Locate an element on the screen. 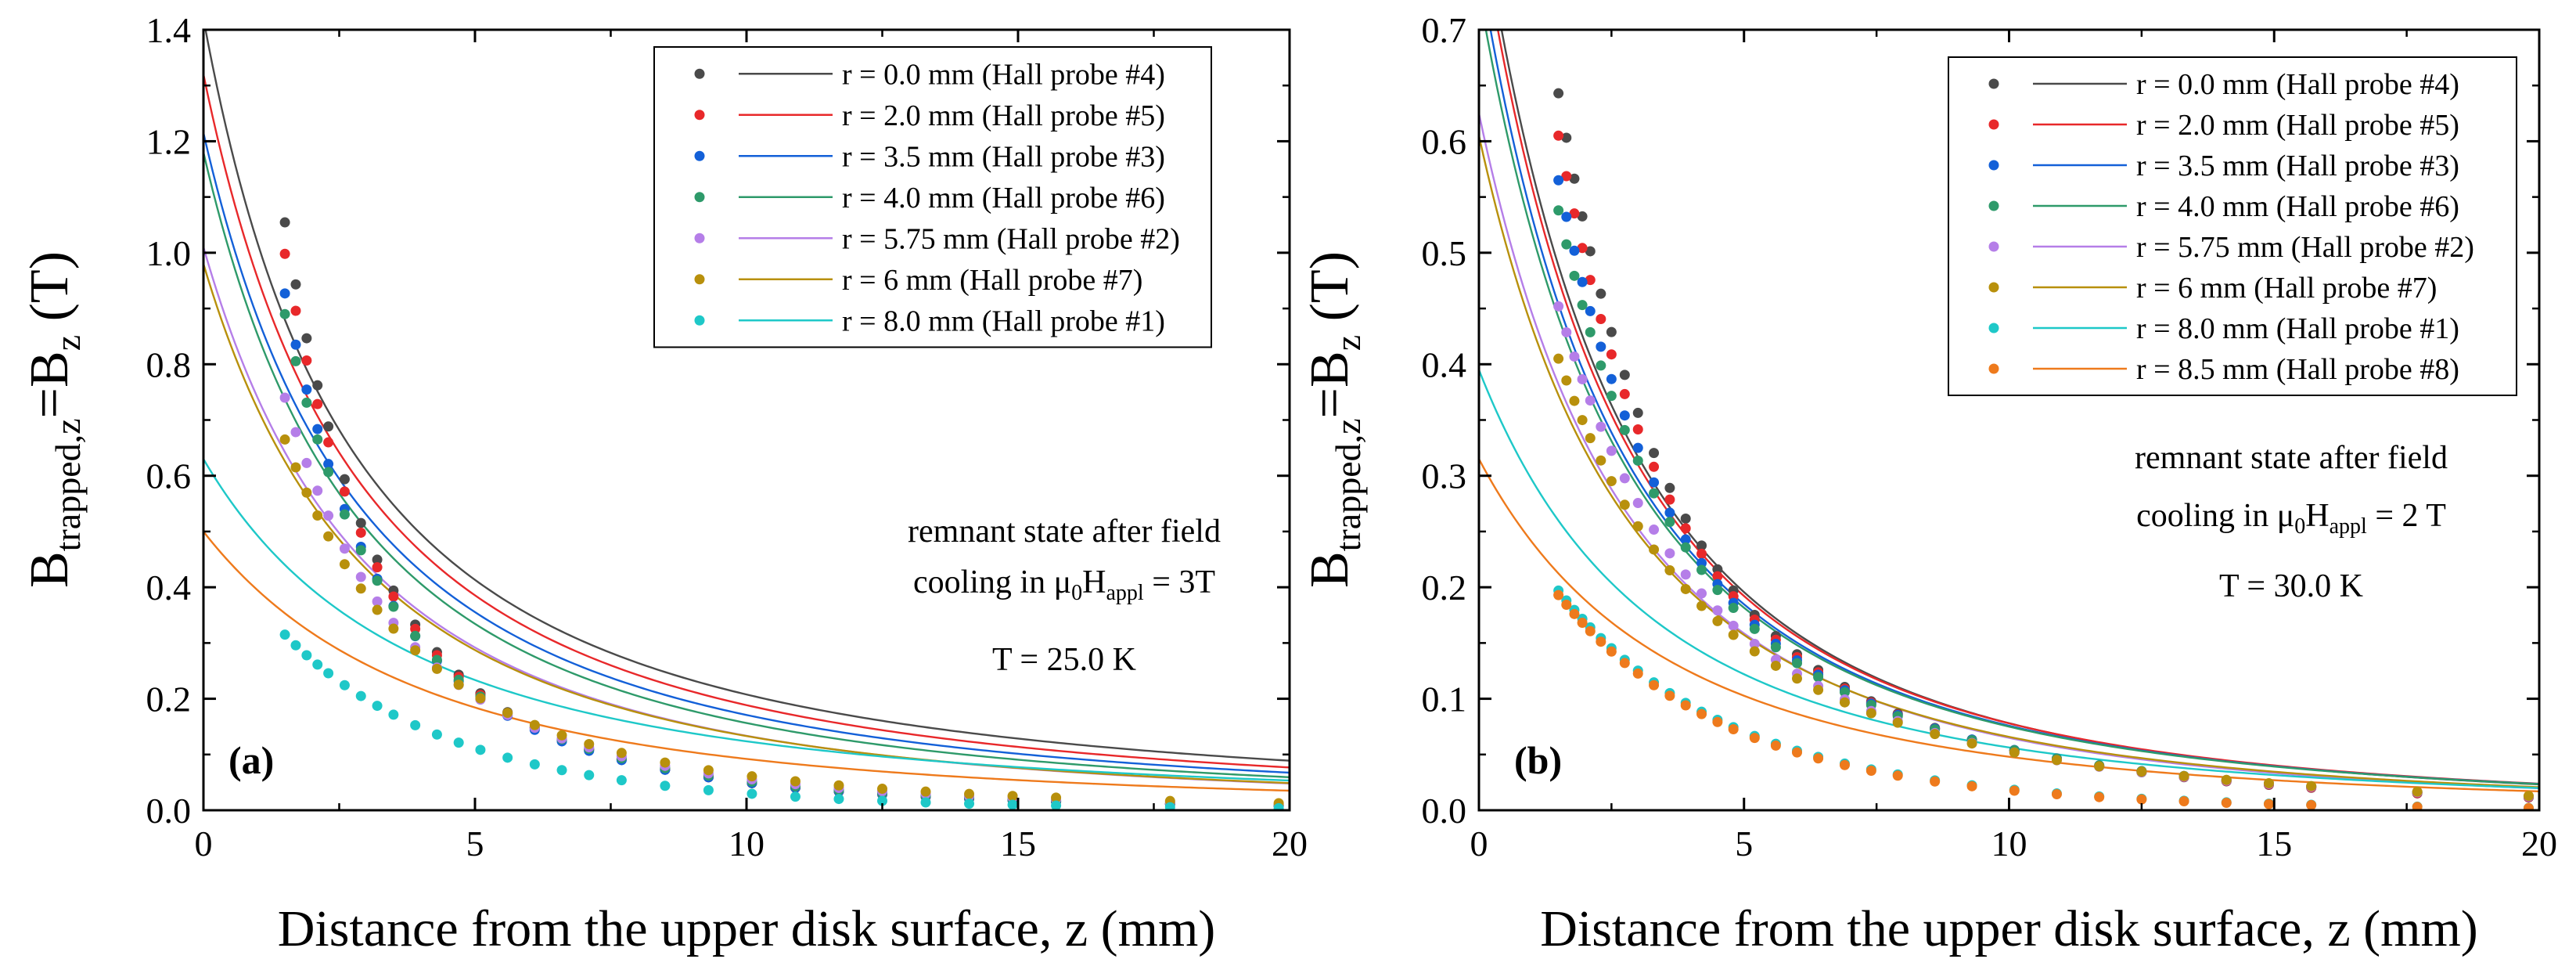 Image resolution: width=2576 pixels, height=977 pixels. y-tick-label: 0.3 is located at coordinates (1445, 476).